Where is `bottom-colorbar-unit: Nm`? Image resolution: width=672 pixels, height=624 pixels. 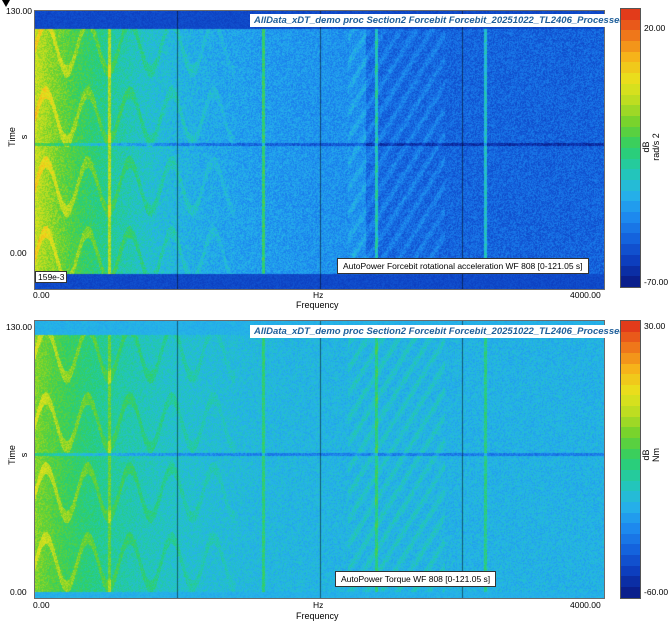 bottom-colorbar-unit: Nm is located at coordinates (656, 455).